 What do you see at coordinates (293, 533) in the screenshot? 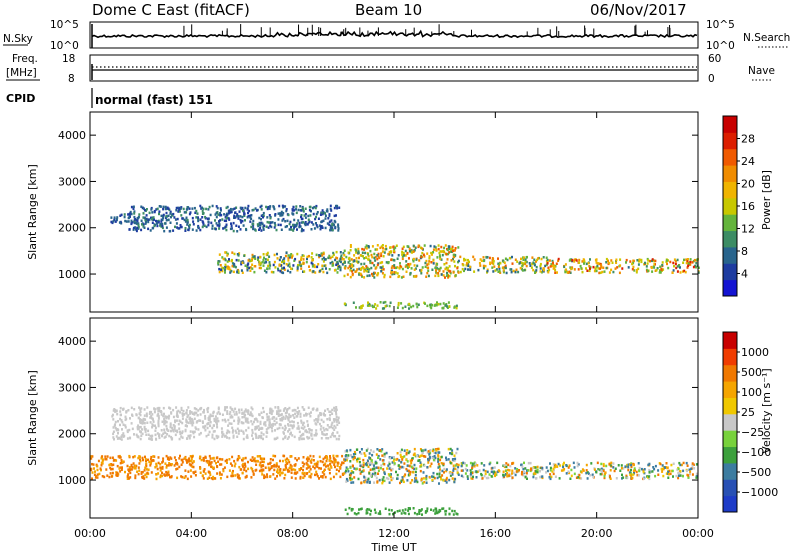
I see `xtick-label: 08:00` at bounding box center [293, 533].